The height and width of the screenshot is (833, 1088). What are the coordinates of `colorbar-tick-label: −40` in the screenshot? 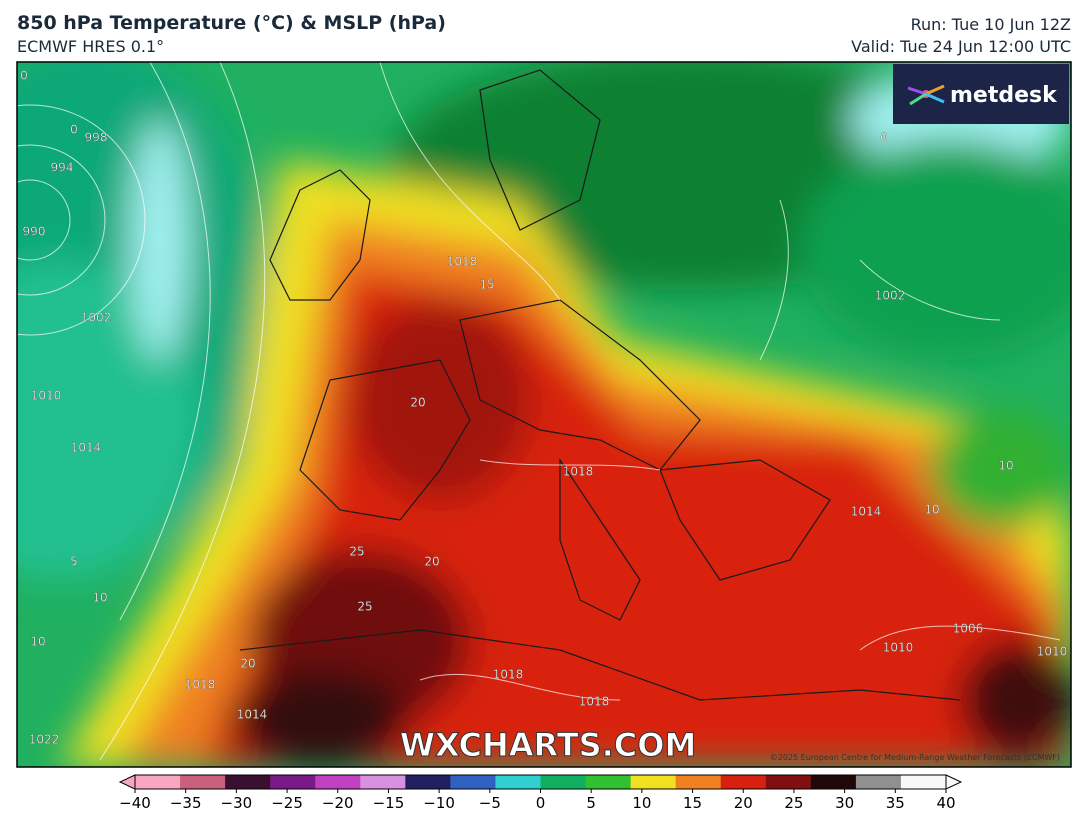 It's located at (135, 803).